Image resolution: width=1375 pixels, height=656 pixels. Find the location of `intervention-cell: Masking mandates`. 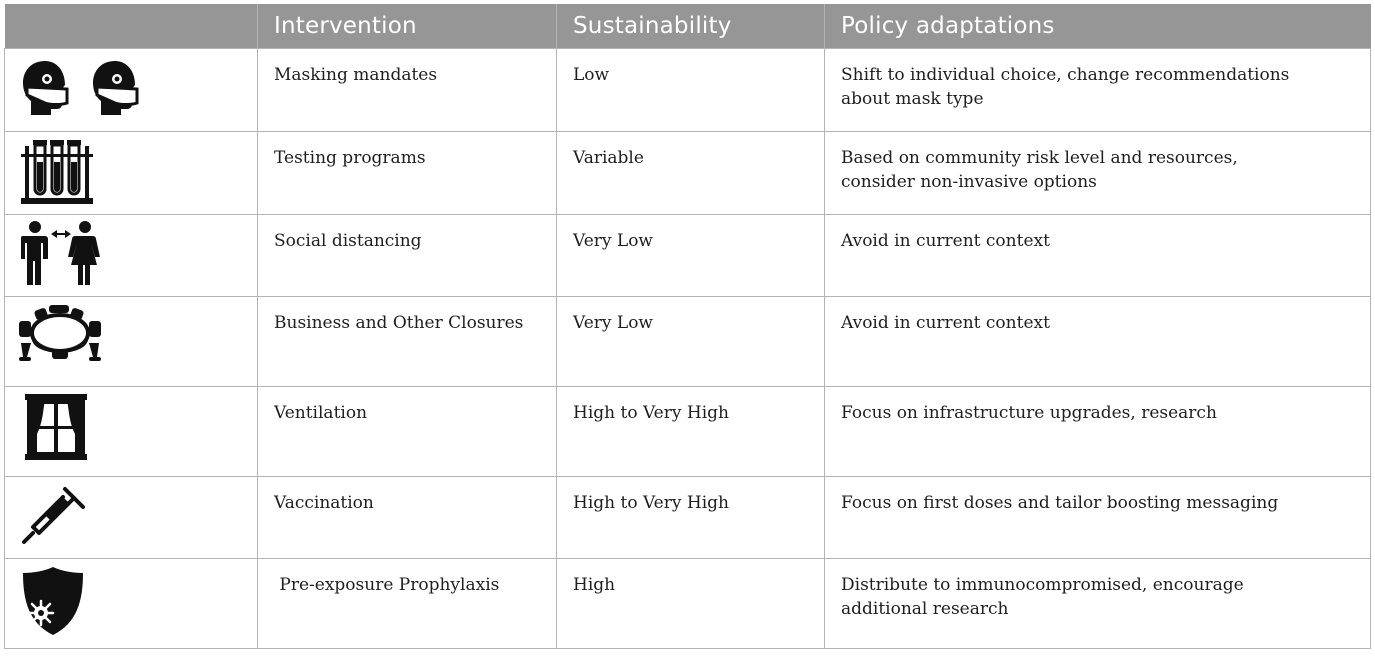

intervention-cell: Masking mandates is located at coordinates (407, 90).